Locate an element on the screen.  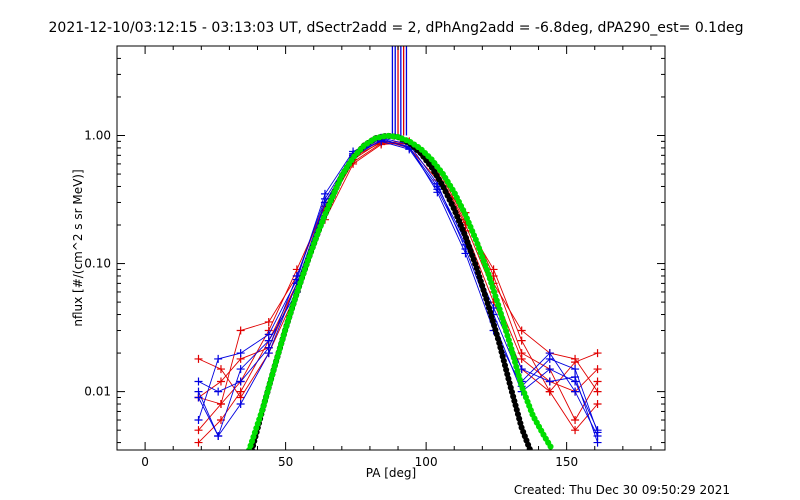
y-tick-label-1: 0.10 is located at coordinates (97, 264).